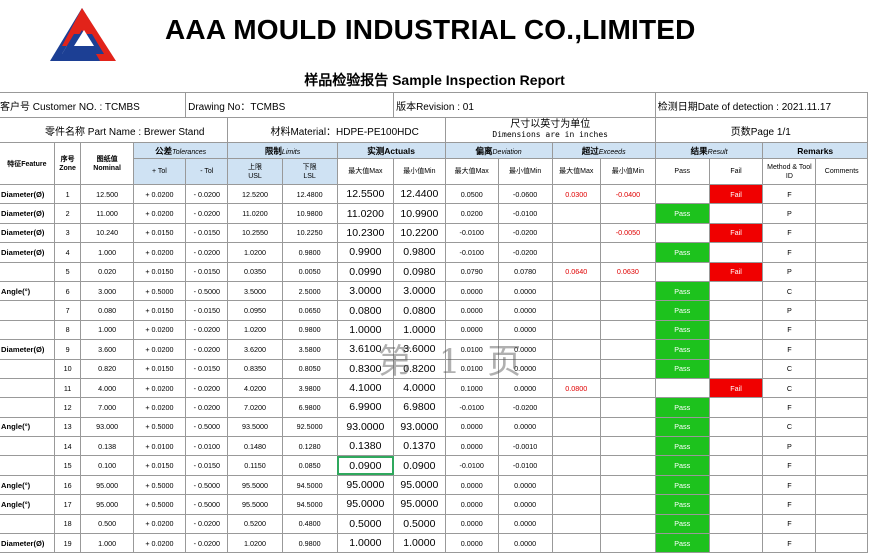 This screenshot has height=553, width=869. Describe the element at coordinates (419, 388) in the screenshot. I see `actual-min-cell: 4.0000` at that location.